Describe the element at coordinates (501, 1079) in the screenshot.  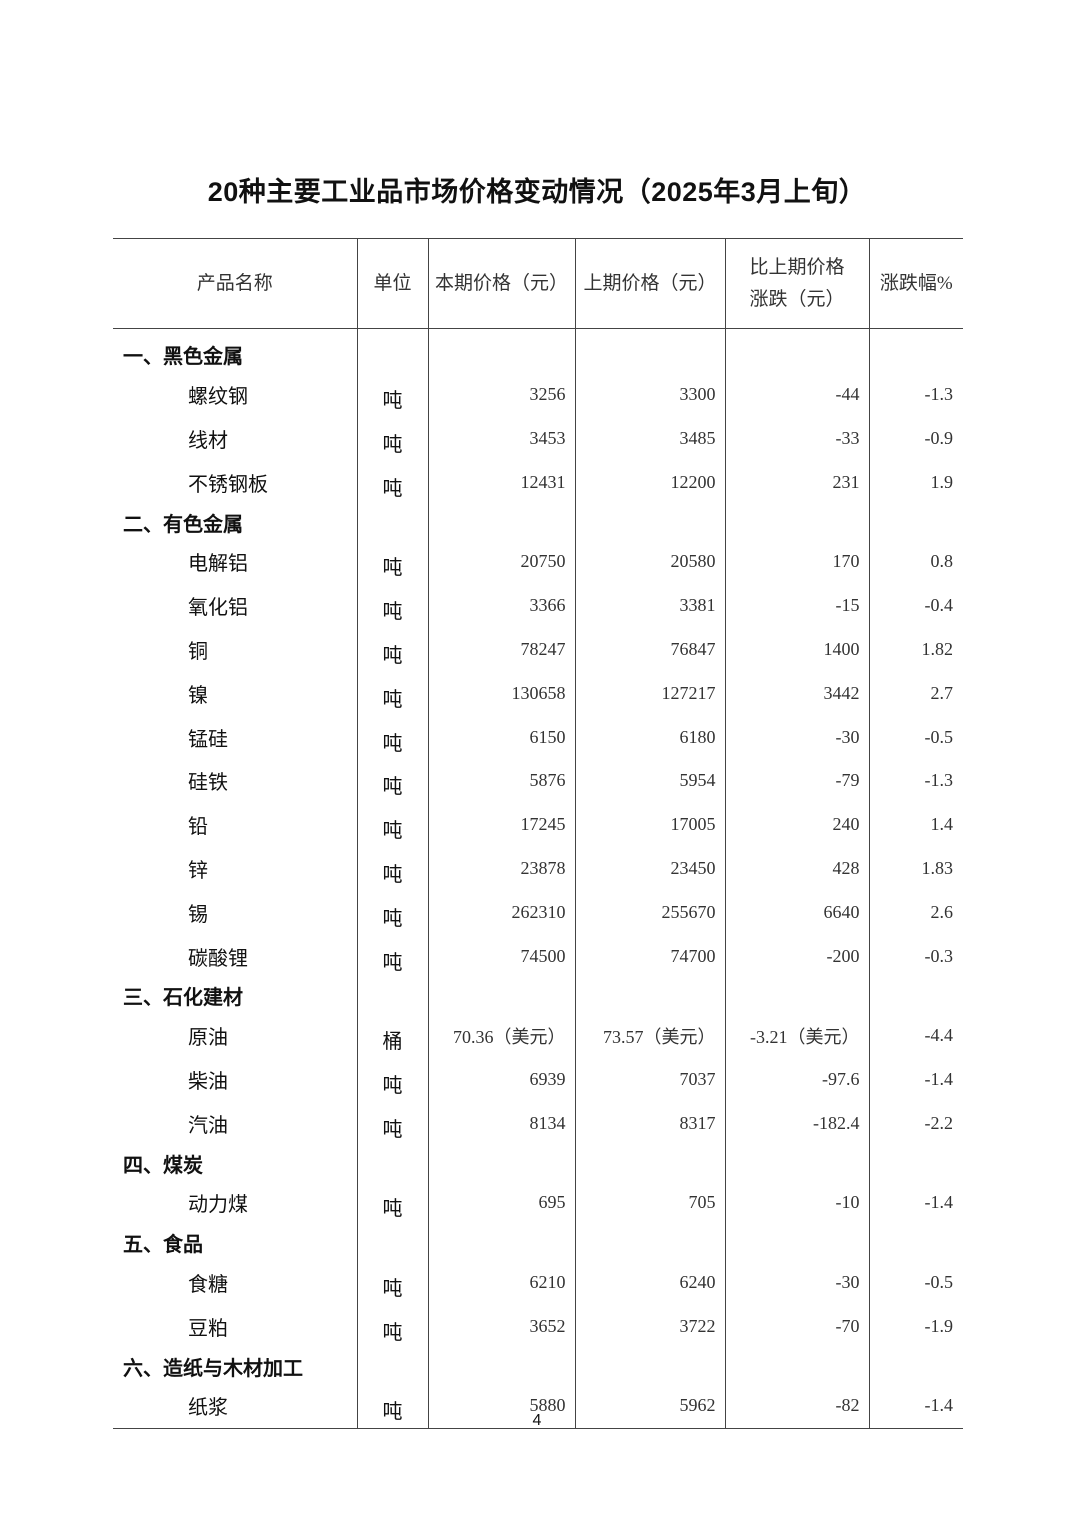
I see `current-price: 6939` at that location.